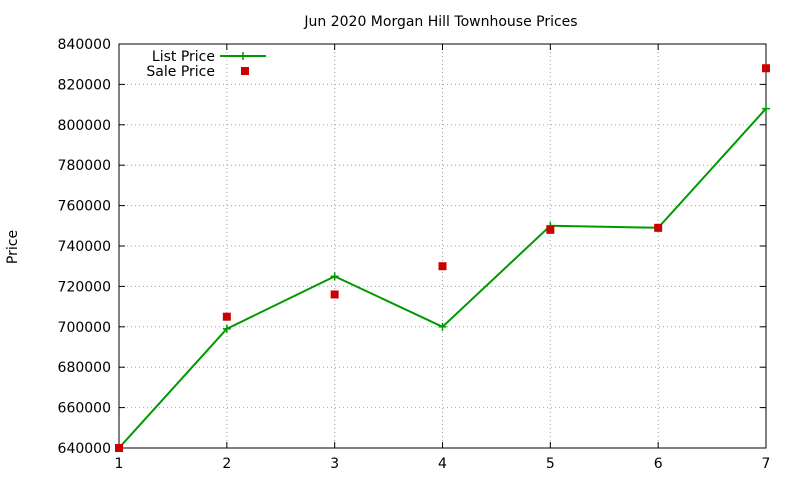 The image size is (800, 480). Describe the element at coordinates (245, 71) in the screenshot. I see `legend-swatch-sale-price` at that location.